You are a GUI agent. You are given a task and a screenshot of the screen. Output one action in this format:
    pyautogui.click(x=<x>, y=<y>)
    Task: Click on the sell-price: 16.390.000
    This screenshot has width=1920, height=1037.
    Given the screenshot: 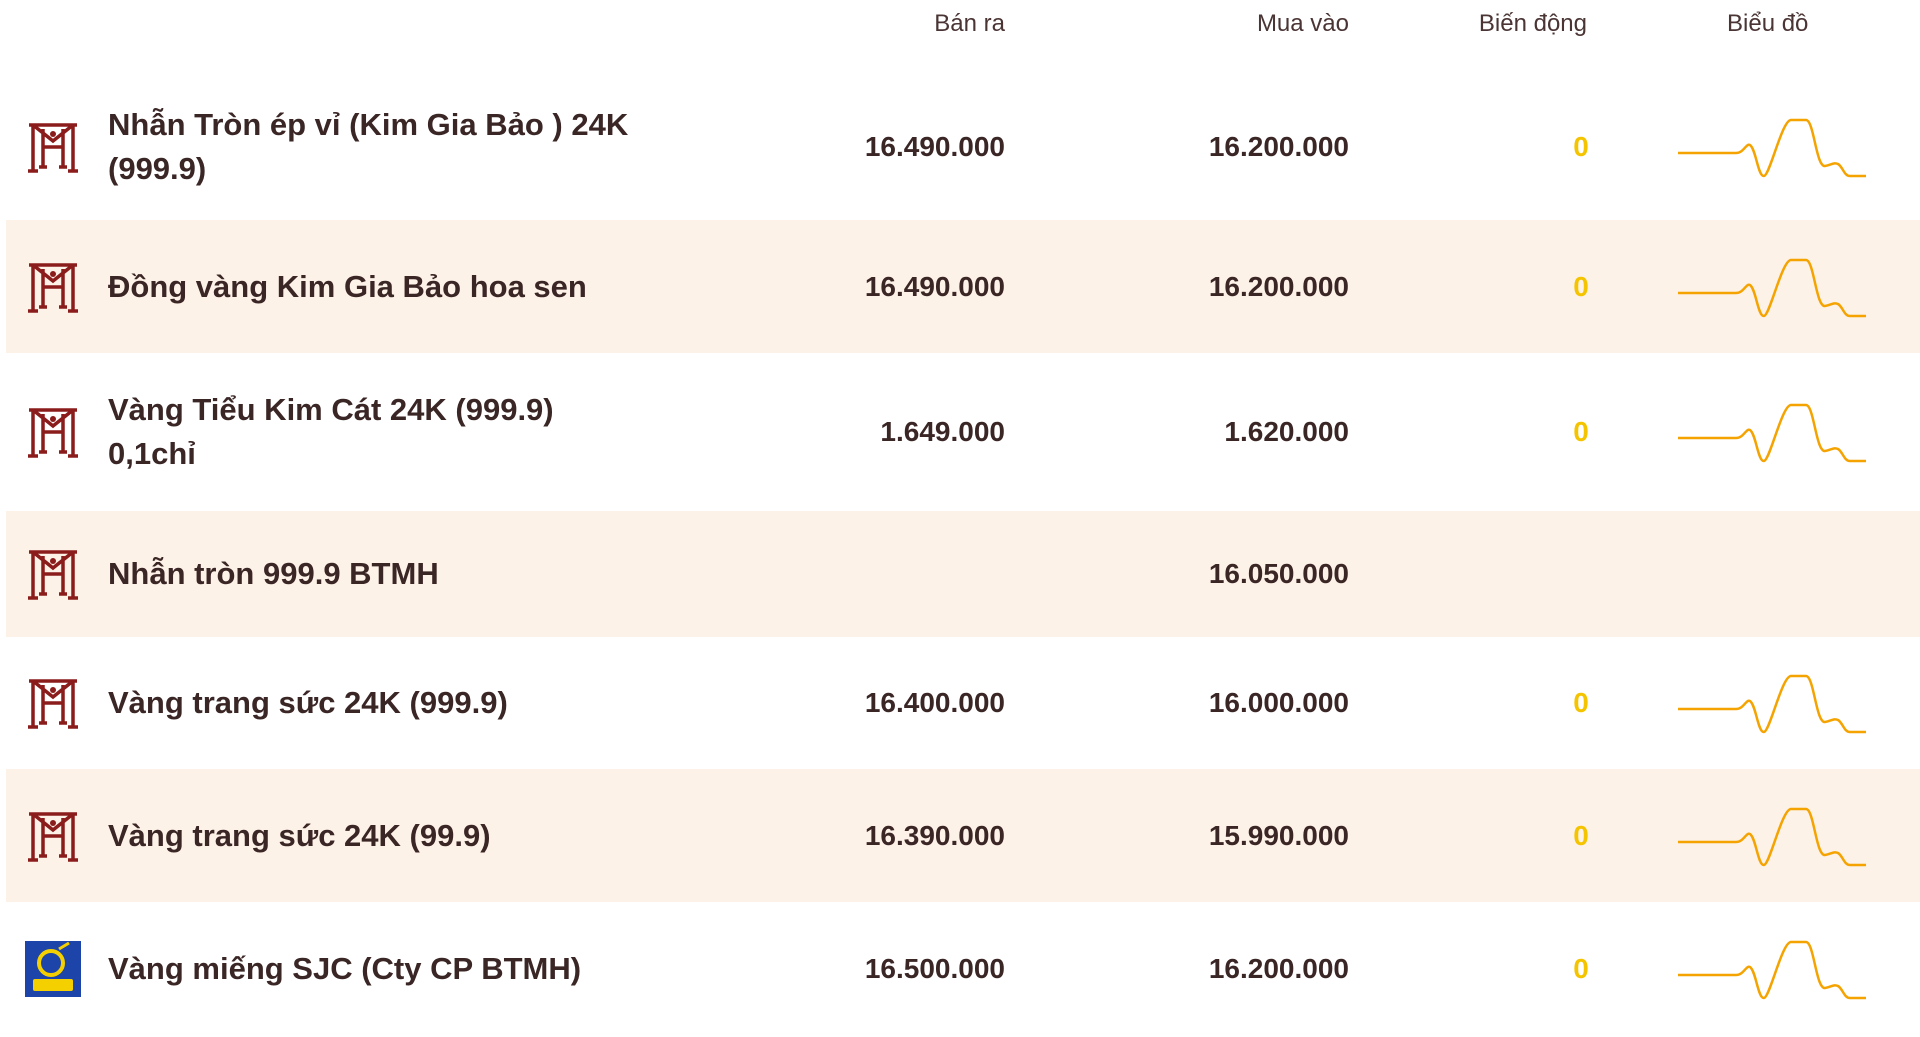 What is the action you would take?
    pyautogui.click(x=934, y=835)
    